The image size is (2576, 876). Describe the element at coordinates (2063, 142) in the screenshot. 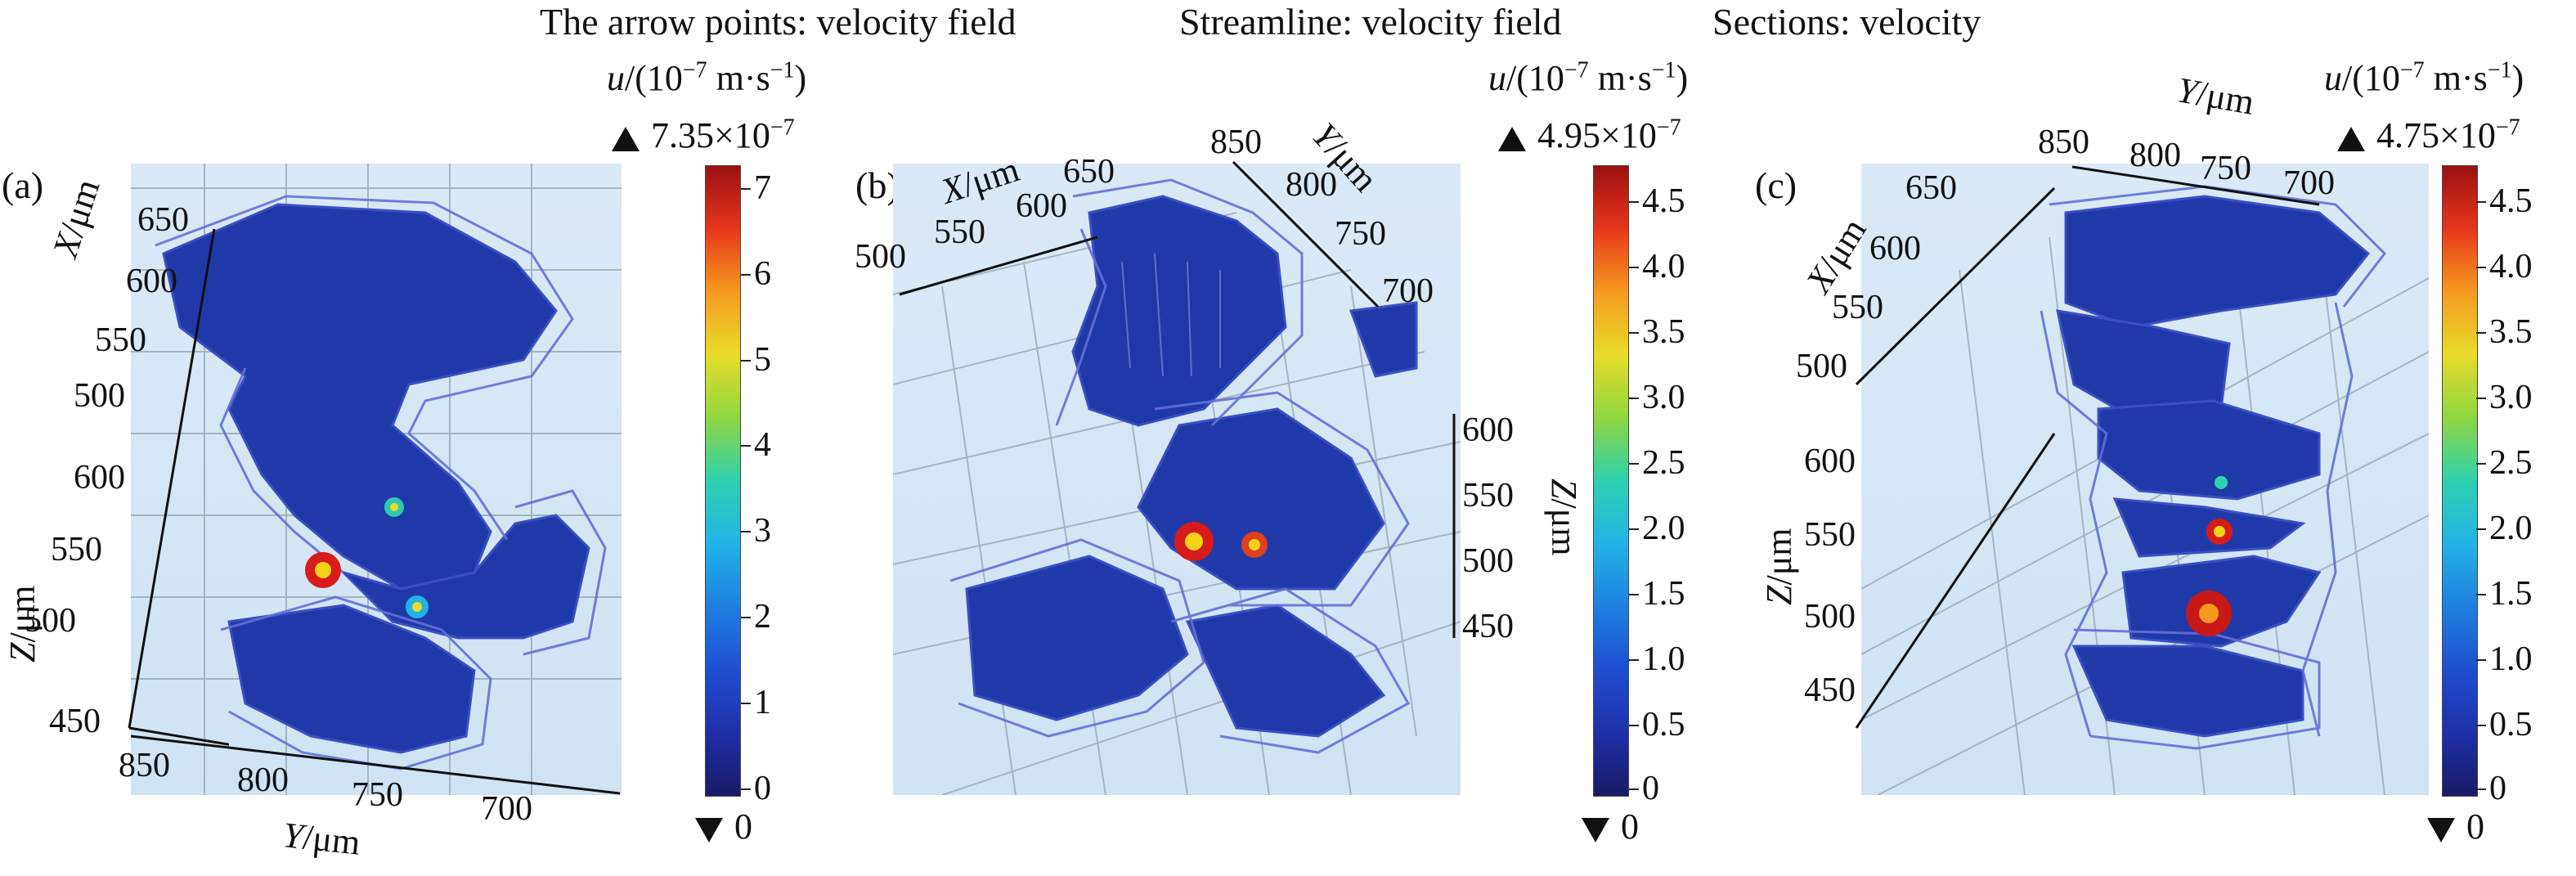

I see `panel-c-y-tick-0: 850` at that location.